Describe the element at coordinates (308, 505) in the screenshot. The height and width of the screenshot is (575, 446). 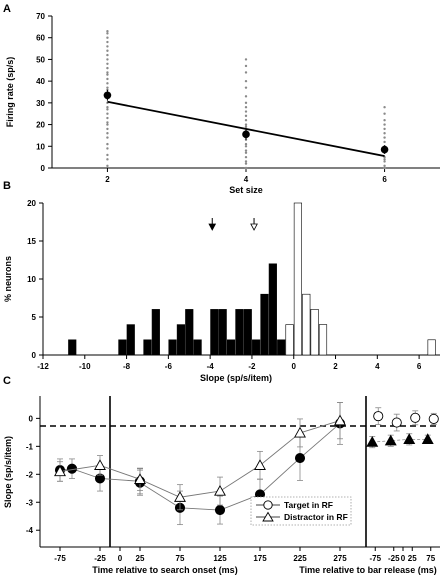
I see `legend-target-label: Target in RF` at that location.